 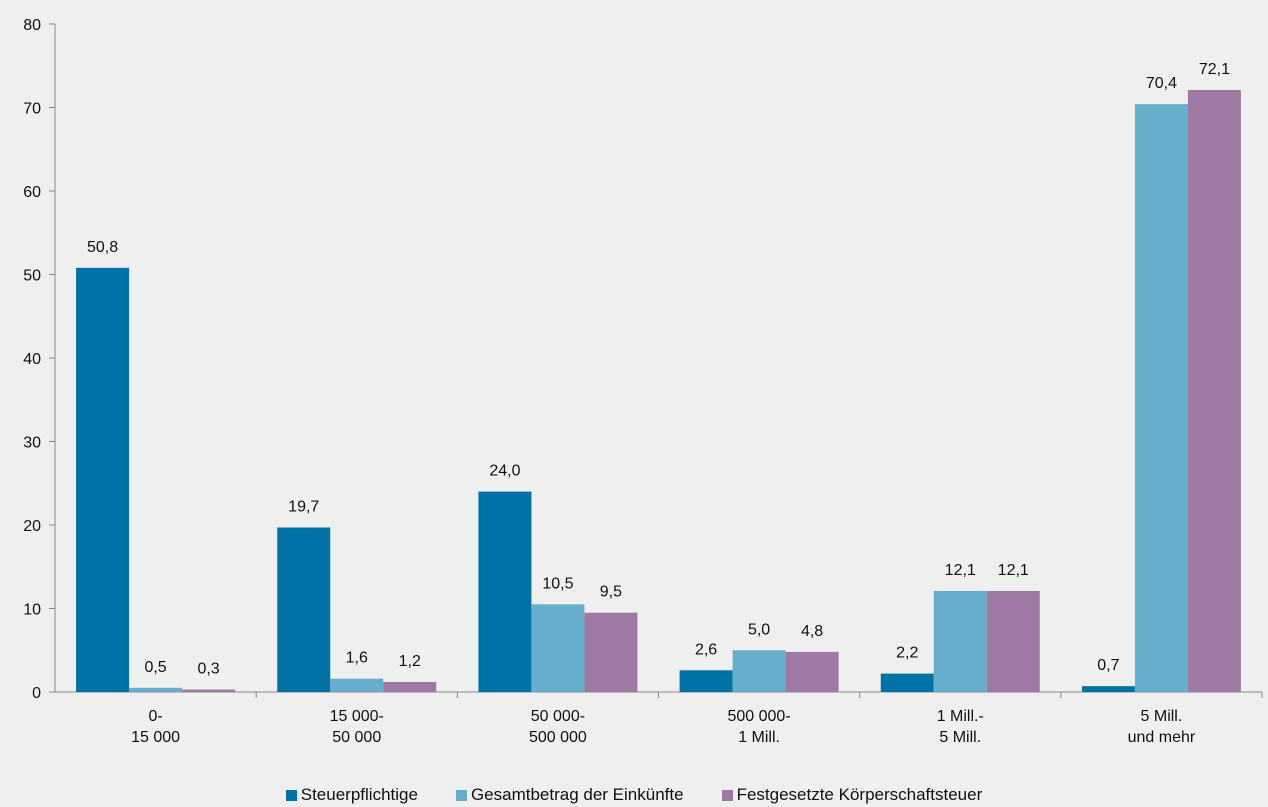 What do you see at coordinates (706, 649) in the screenshot?
I see `data-label: 2,6` at bounding box center [706, 649].